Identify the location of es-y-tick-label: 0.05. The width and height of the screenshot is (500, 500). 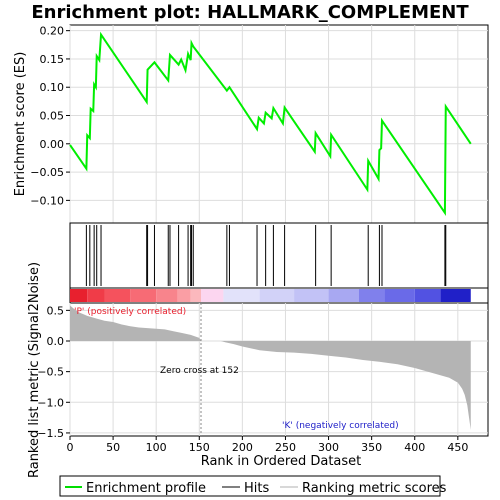
(52, 116).